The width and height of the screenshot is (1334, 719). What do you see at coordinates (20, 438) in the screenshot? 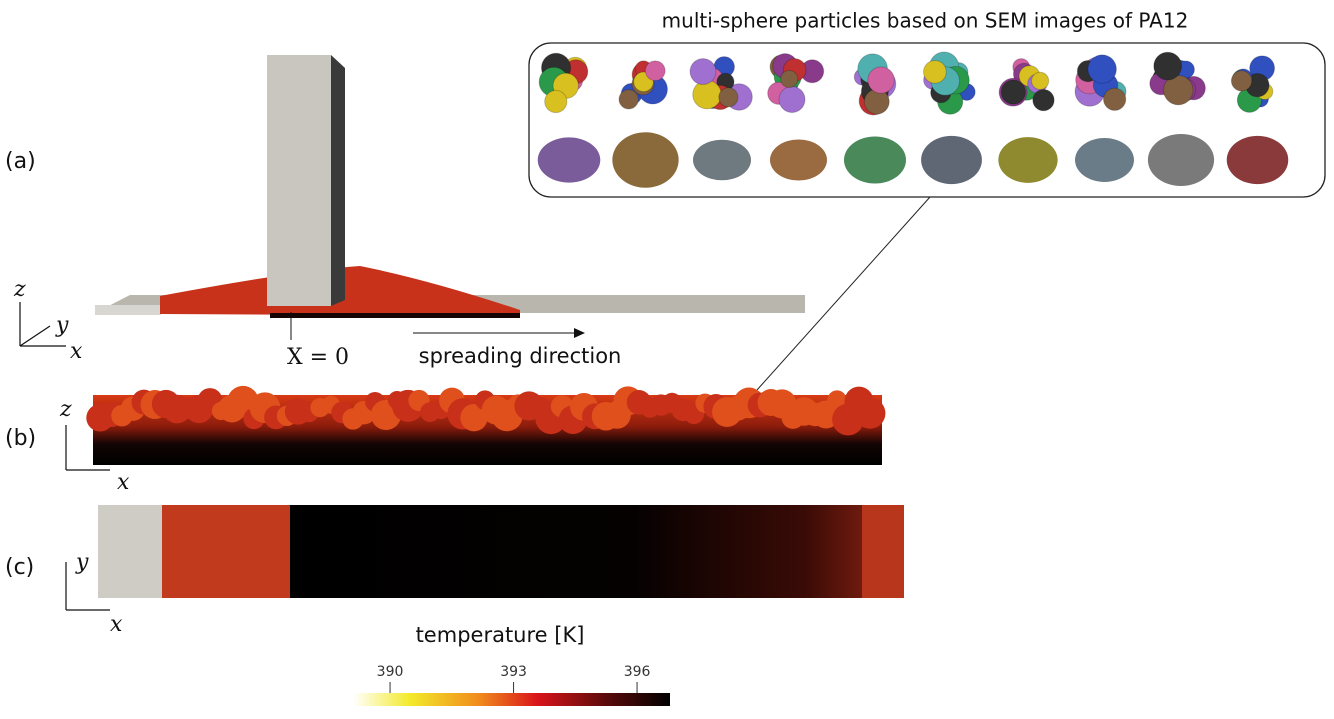
I see `panel-label: (b)` at bounding box center [20, 438].